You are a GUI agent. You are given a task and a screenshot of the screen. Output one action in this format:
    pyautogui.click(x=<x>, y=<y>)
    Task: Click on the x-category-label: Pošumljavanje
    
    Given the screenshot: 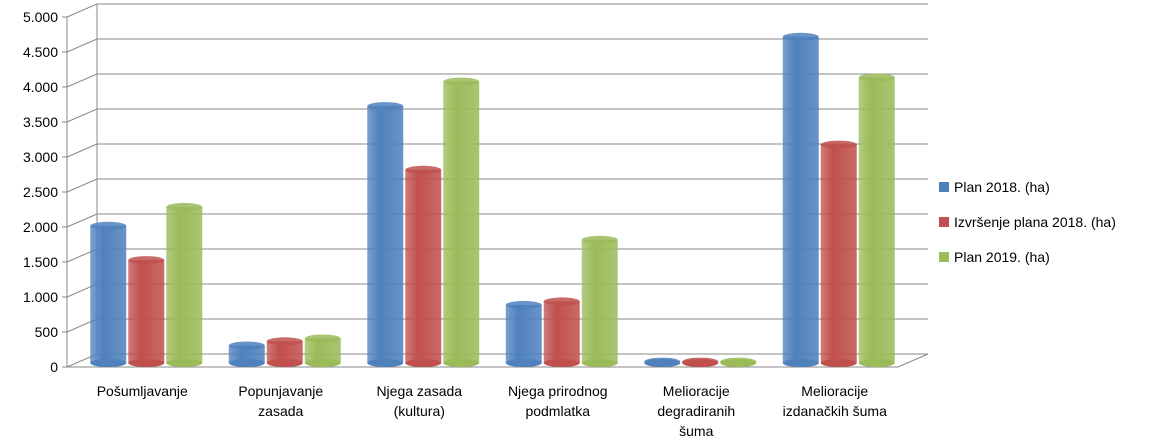 What is the action you would take?
    pyautogui.click(x=142, y=391)
    